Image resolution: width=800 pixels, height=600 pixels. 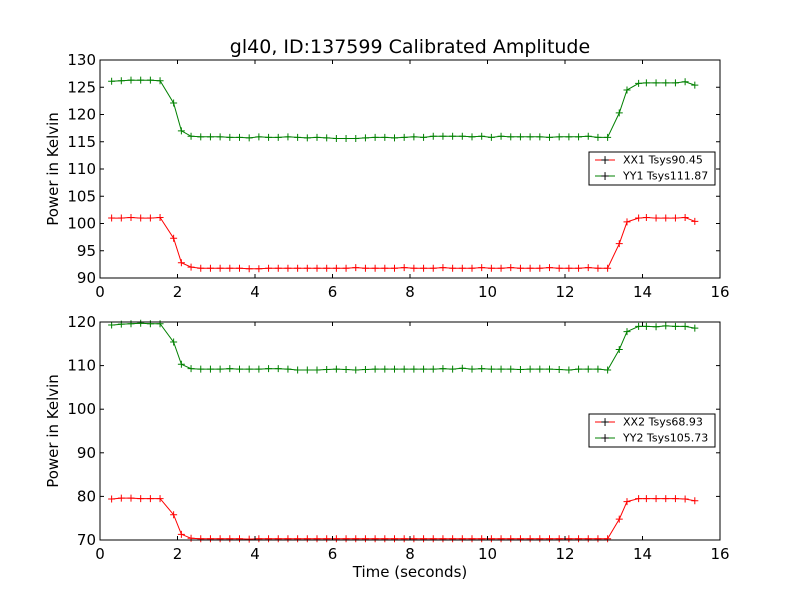 I want to click on x-tick-label: 6, so click(x=333, y=554).